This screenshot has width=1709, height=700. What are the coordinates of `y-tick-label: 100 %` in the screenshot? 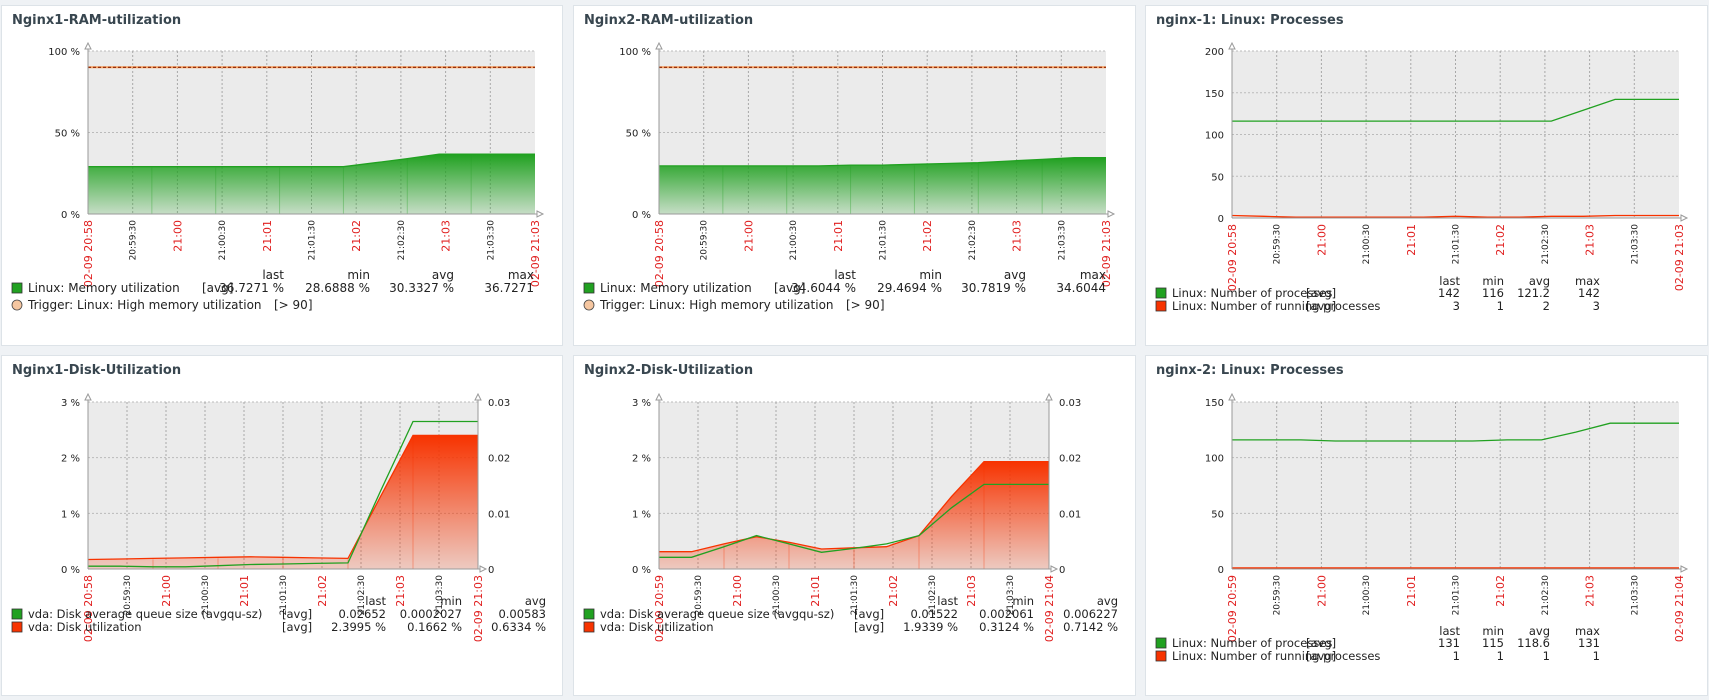 It's located at (635, 52).